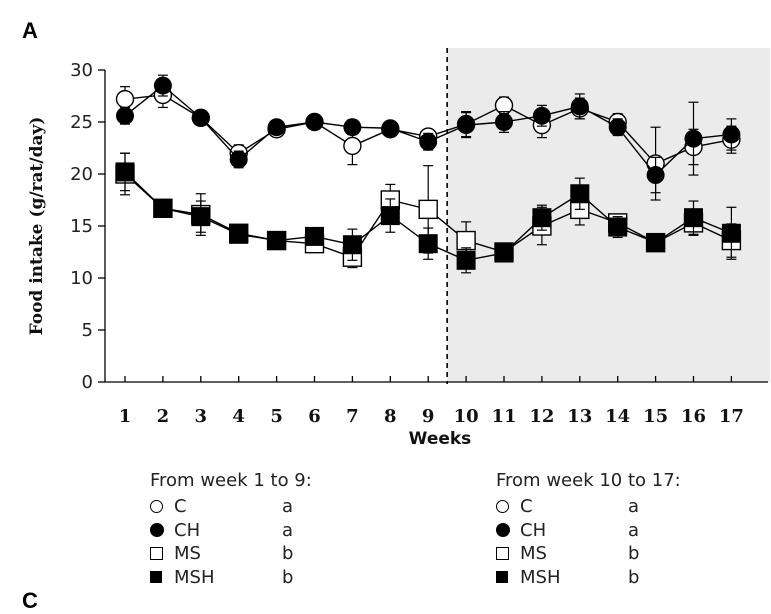 This screenshot has height=614, width=771. Describe the element at coordinates (655, 416) in the screenshot. I see `x-tick-label: 15` at that location.